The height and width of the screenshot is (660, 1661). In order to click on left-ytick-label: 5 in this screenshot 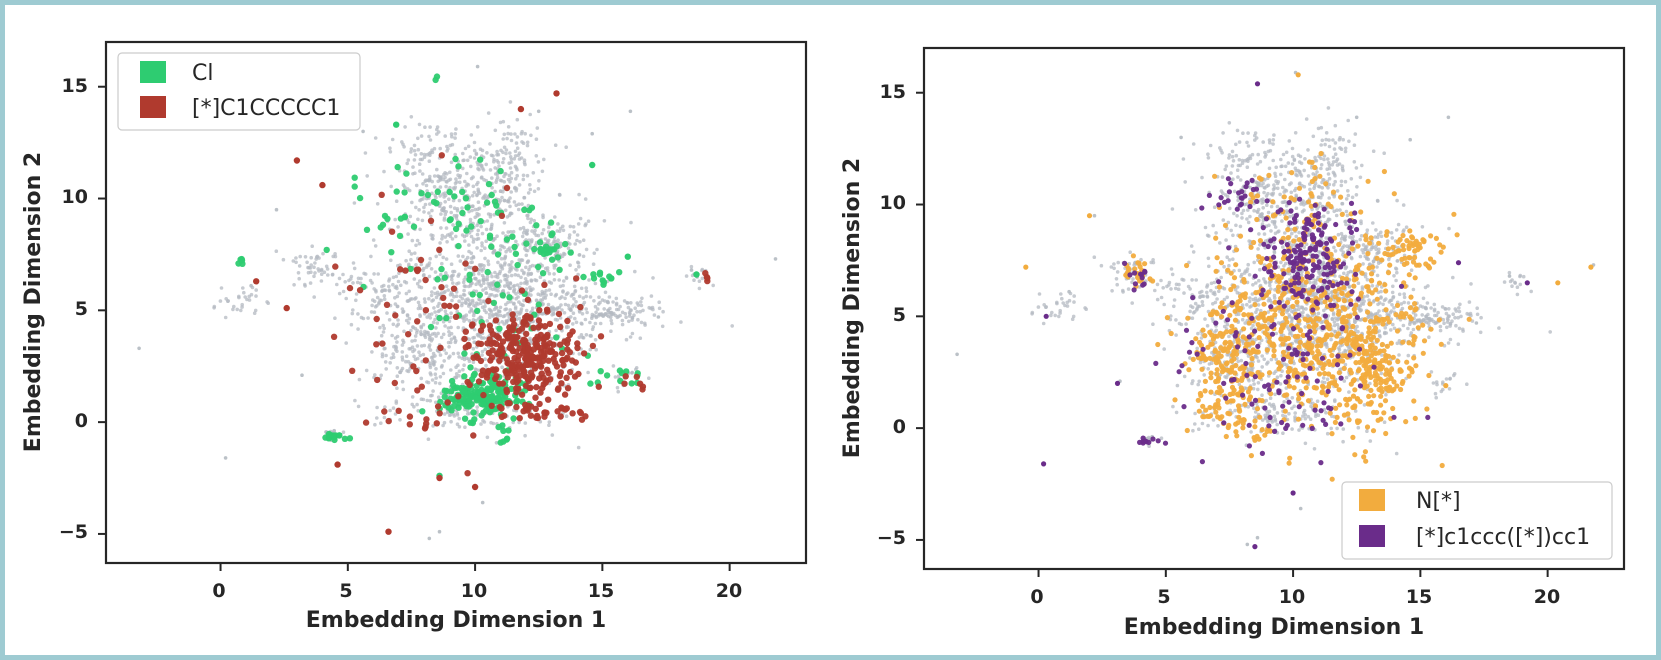, I will do `click(81, 309)`.